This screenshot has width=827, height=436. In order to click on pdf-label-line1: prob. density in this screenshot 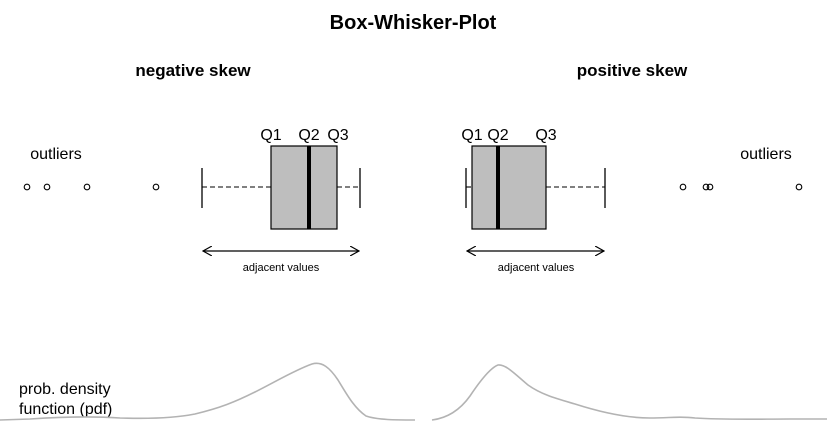, I will do `click(65, 389)`.